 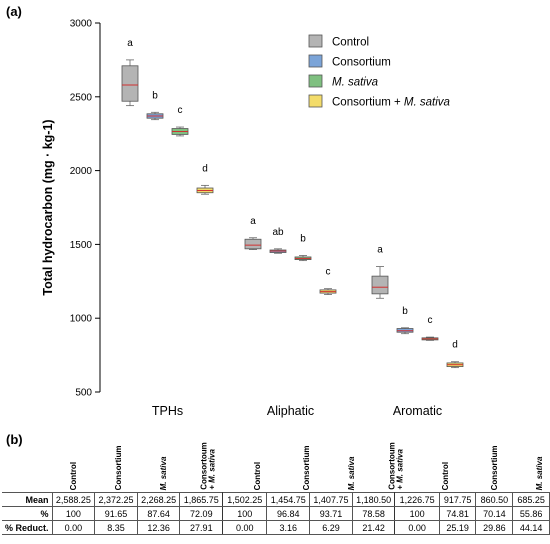 What do you see at coordinates (83, 393) in the screenshot?
I see `y-tick-label: 500` at bounding box center [83, 393].